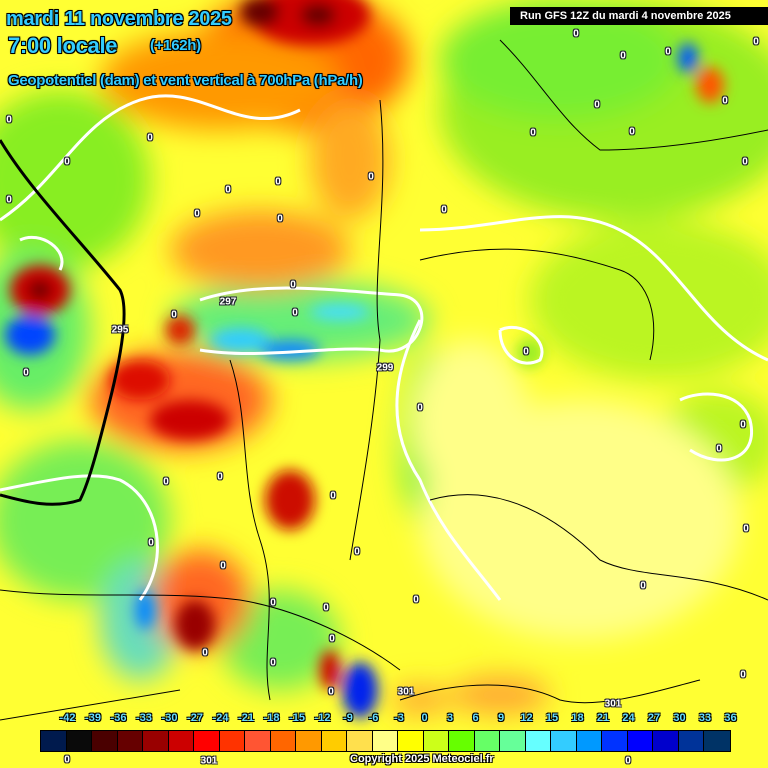  I want to click on colorbar-tick-label: 12, so click(526, 718).